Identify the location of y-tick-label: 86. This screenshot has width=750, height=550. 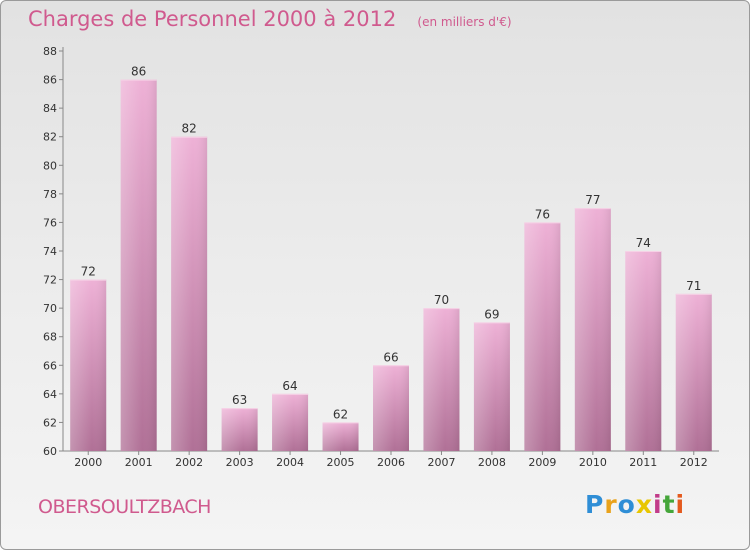
(50, 80).